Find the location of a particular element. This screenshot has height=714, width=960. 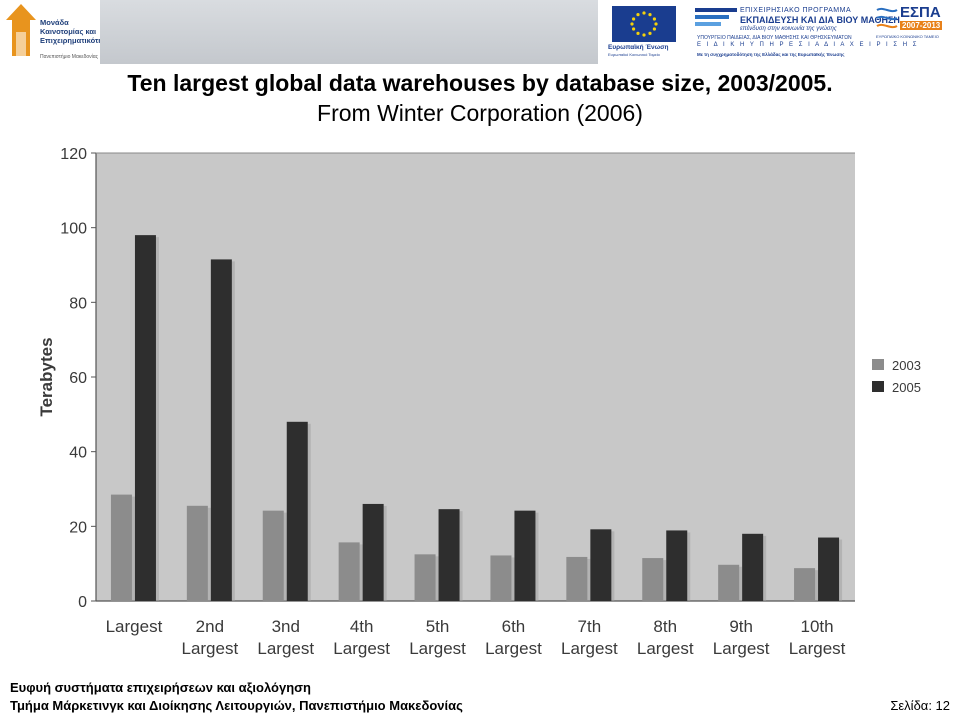

legend-swatch-2003 is located at coordinates (878, 364).